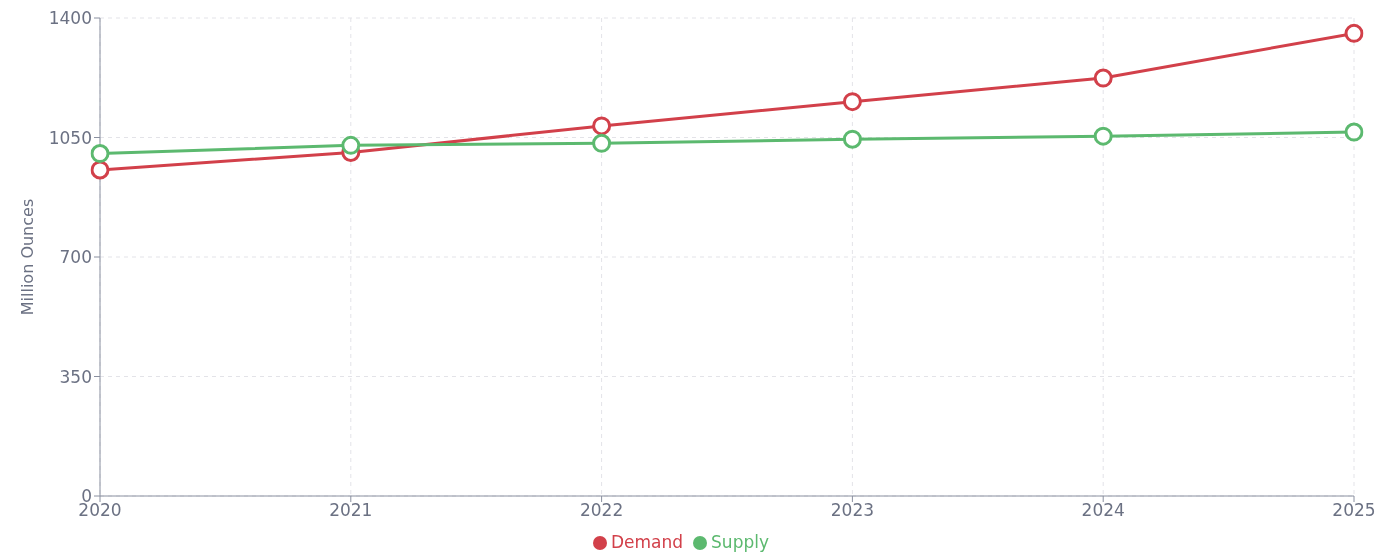 The image size is (1390, 560). What do you see at coordinates (75, 257) in the screenshot?
I see `y-tick-label: 700` at bounding box center [75, 257].